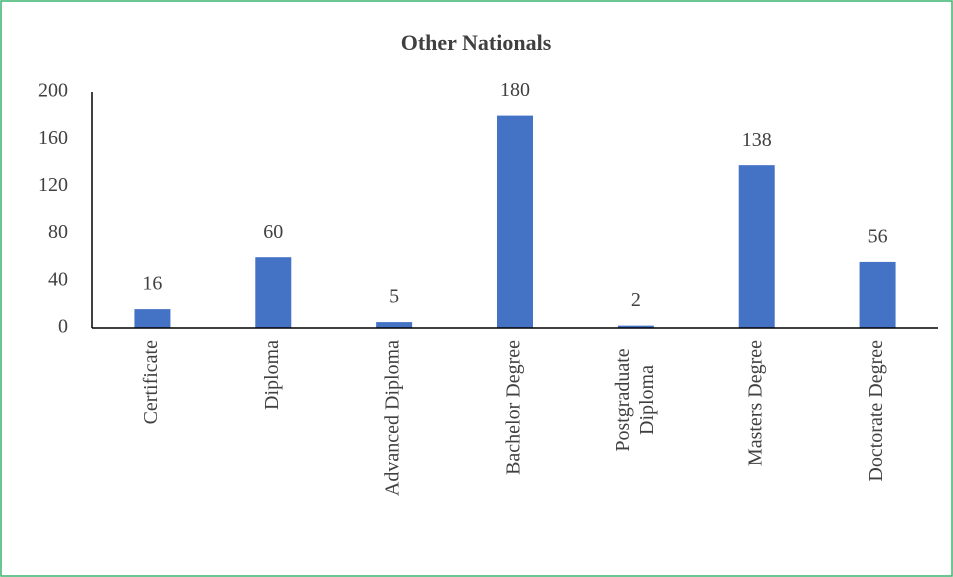  What do you see at coordinates (53, 91) in the screenshot?
I see `y-tick-label: 200` at bounding box center [53, 91].